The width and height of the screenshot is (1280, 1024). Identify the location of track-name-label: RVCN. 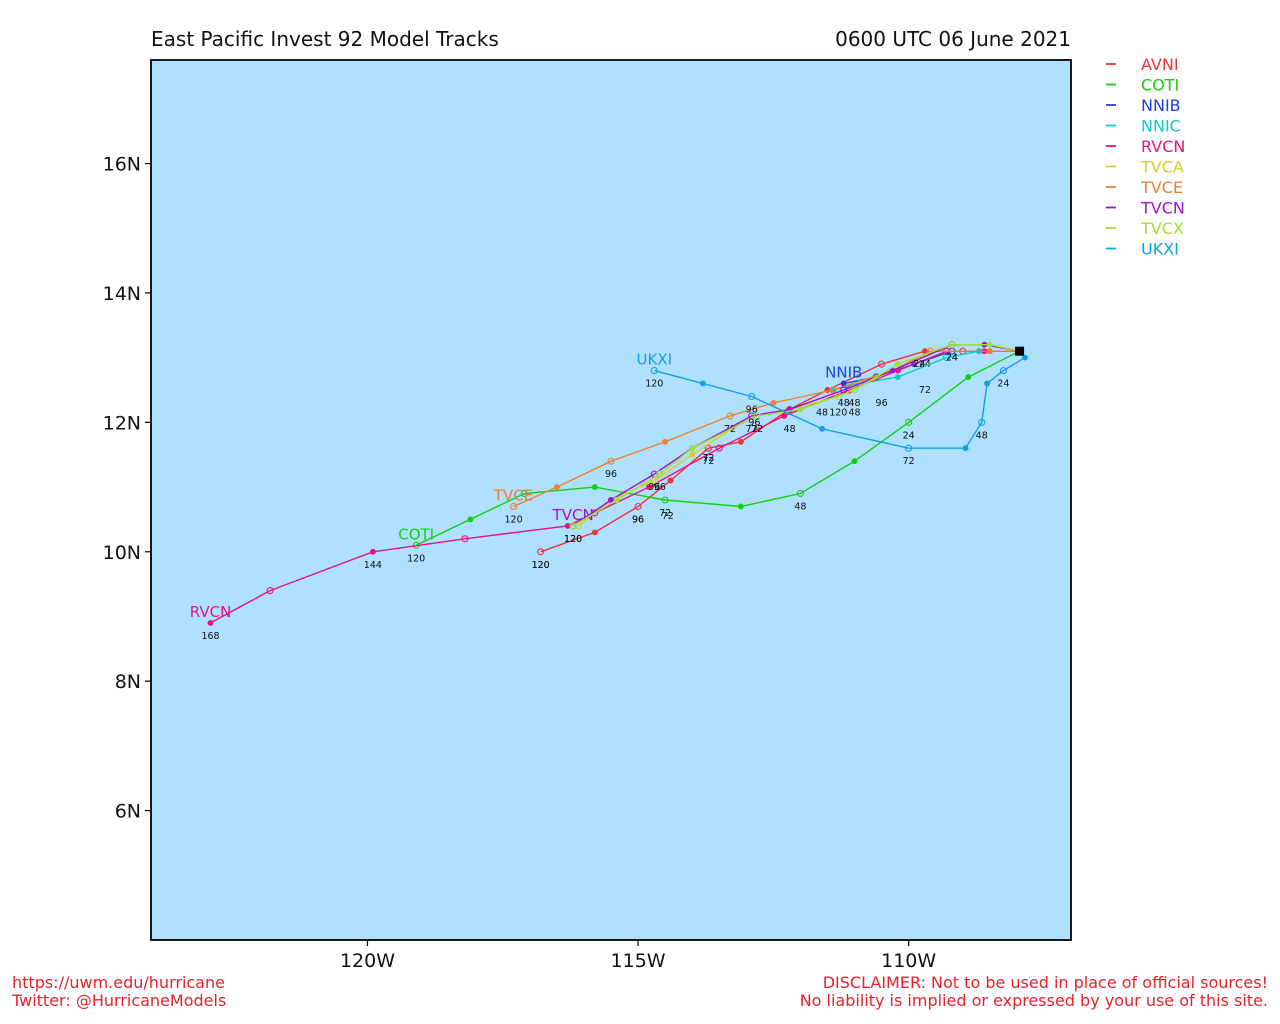
(211, 612).